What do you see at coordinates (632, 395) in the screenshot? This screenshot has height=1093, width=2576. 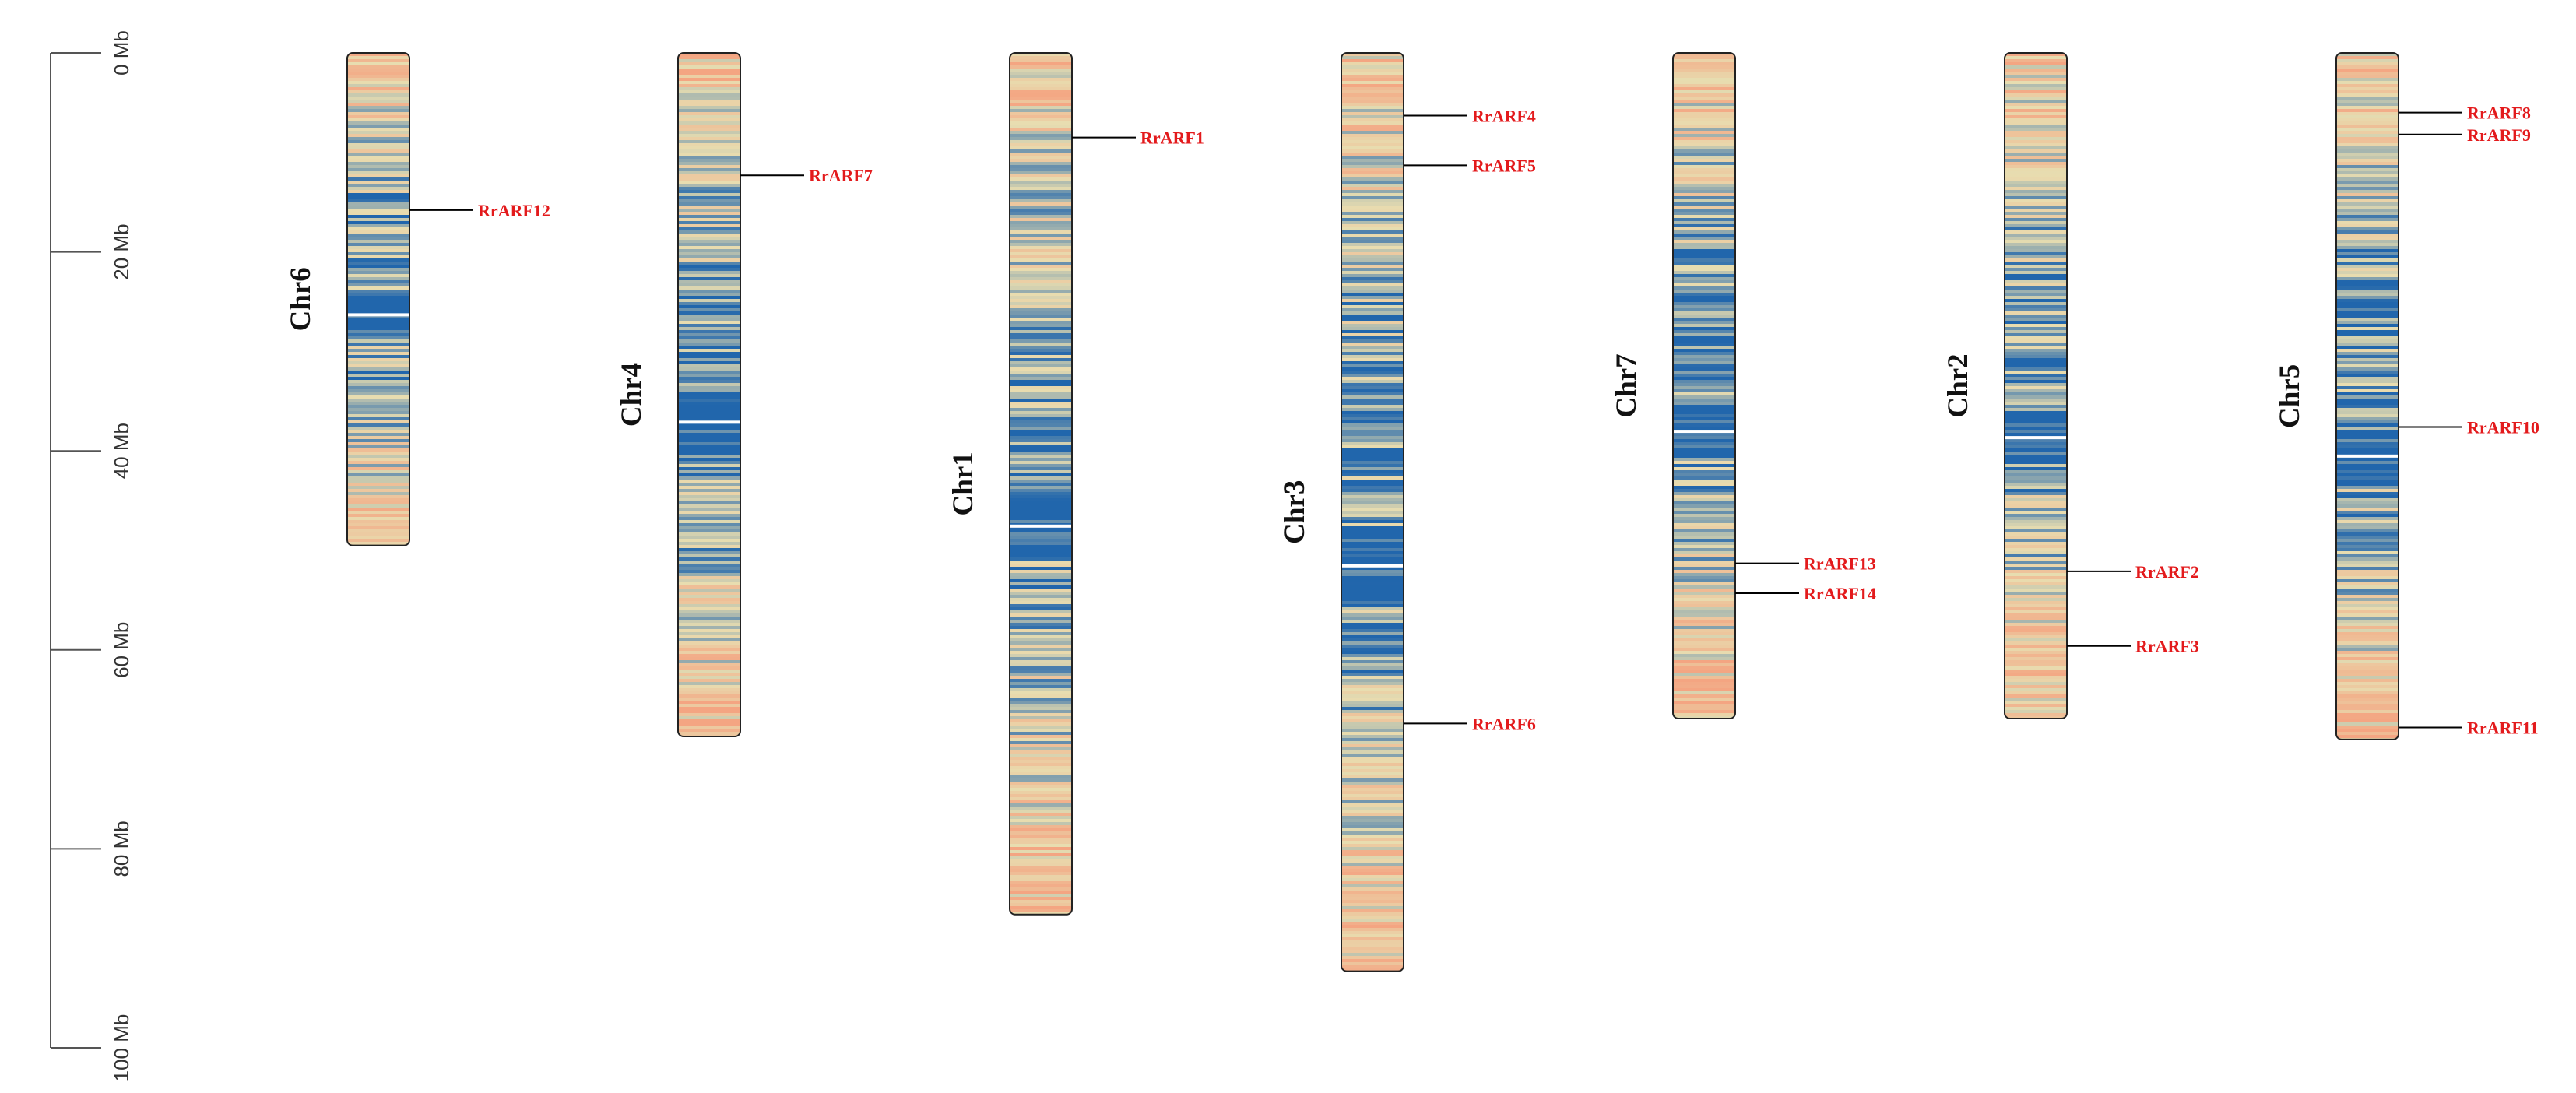 I see `chromosome-label: Chr4` at bounding box center [632, 395].